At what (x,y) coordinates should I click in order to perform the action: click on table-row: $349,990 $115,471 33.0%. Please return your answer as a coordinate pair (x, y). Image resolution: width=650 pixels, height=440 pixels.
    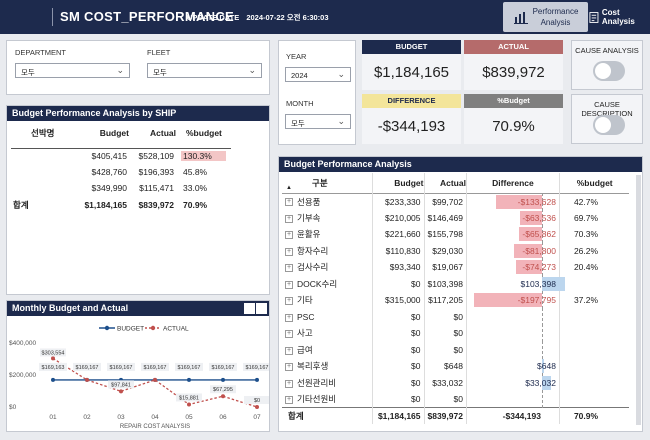
    Looking at the image, I should click on (121, 188).